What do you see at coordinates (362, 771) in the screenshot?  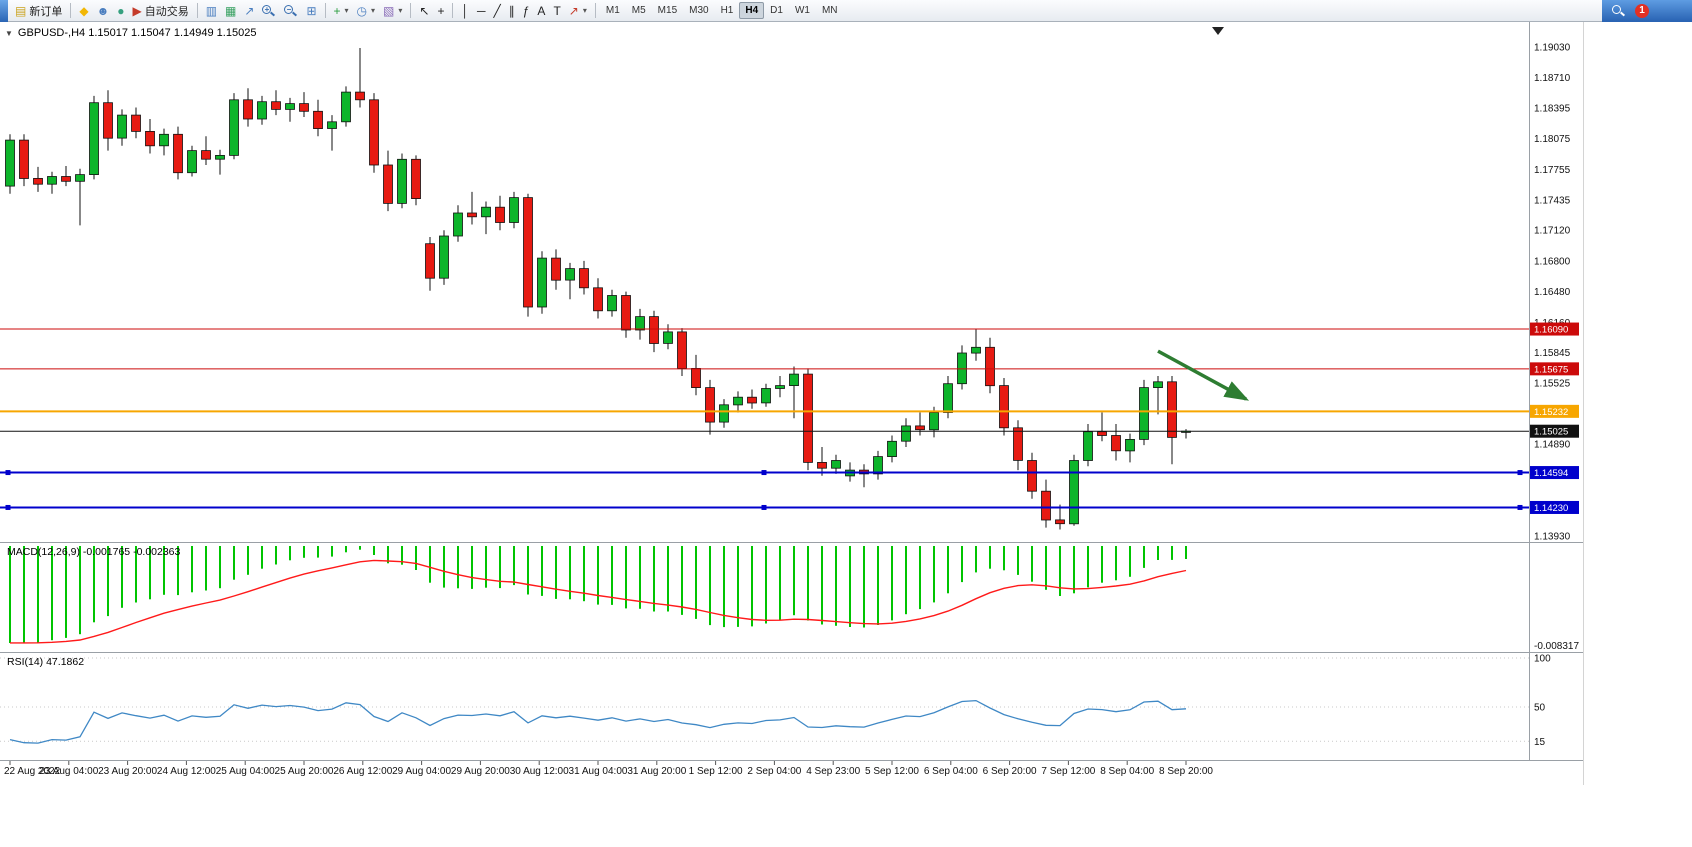 I see `time-axis-label: 26 Aug 12:00` at bounding box center [362, 771].